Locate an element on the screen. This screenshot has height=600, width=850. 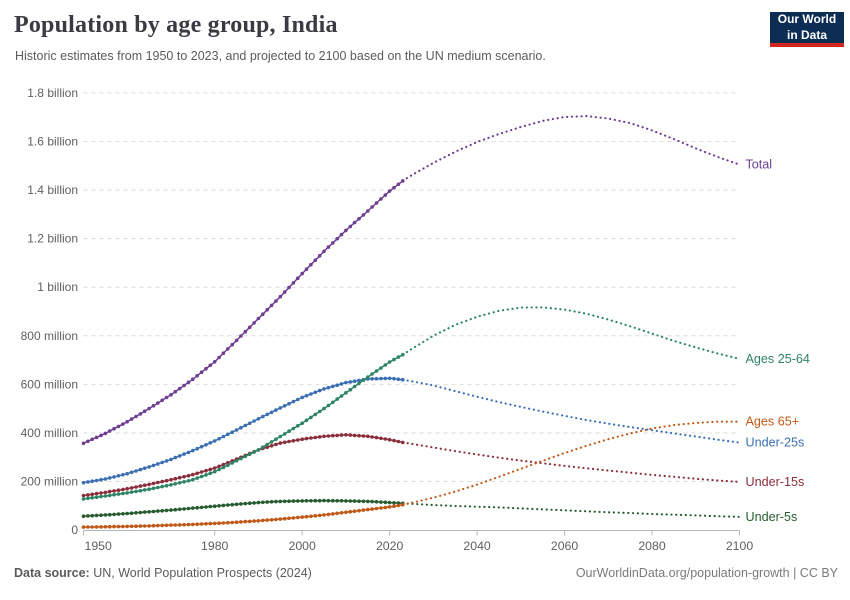
series-label-under-25s: Under-25s is located at coordinates (775, 443).